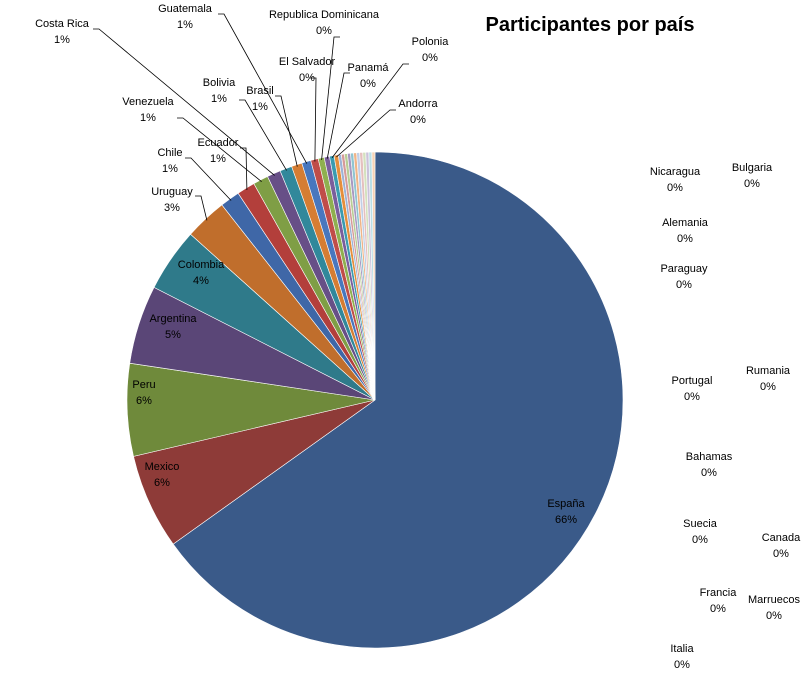  Describe the element at coordinates (185, 9) in the screenshot. I see `slice-label: Guatemala` at that location.